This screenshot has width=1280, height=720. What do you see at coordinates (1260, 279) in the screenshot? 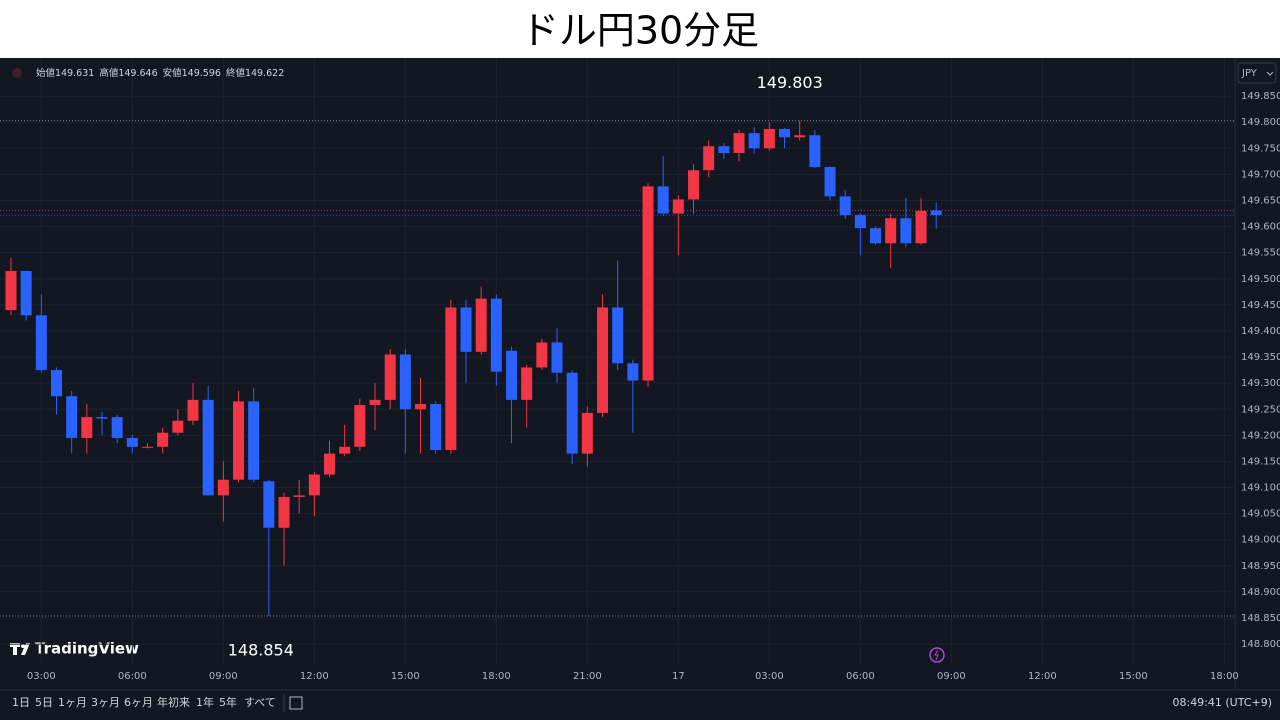
I see `y-tick-label: 149.500` at bounding box center [1260, 279].